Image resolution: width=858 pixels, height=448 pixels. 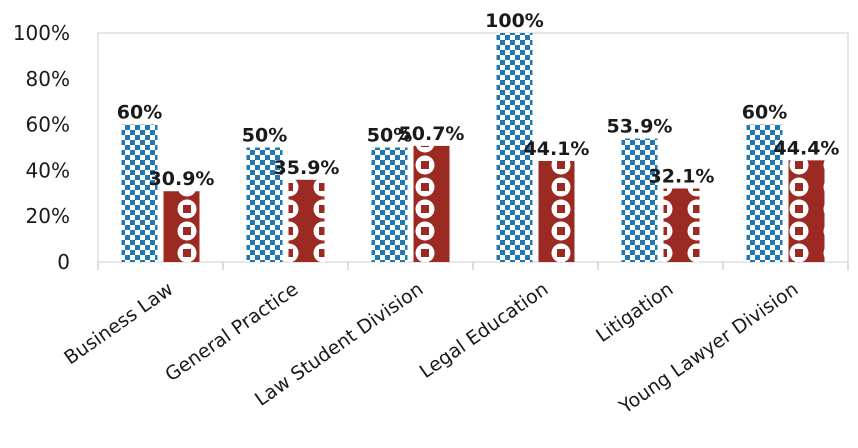 What do you see at coordinates (41, 33) in the screenshot?
I see `y-tick-label: 100%` at bounding box center [41, 33].